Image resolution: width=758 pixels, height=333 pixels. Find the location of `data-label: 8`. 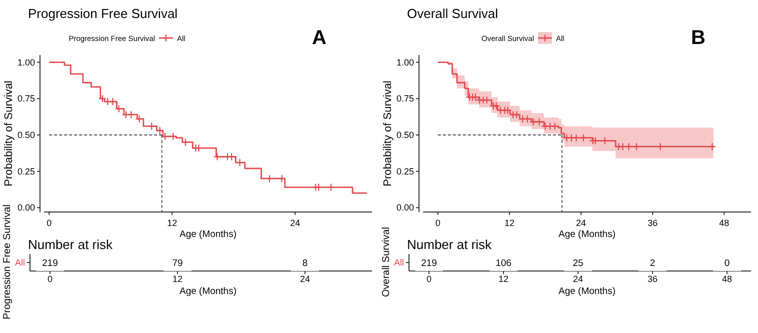

data-label: 8 is located at coordinates (305, 263).